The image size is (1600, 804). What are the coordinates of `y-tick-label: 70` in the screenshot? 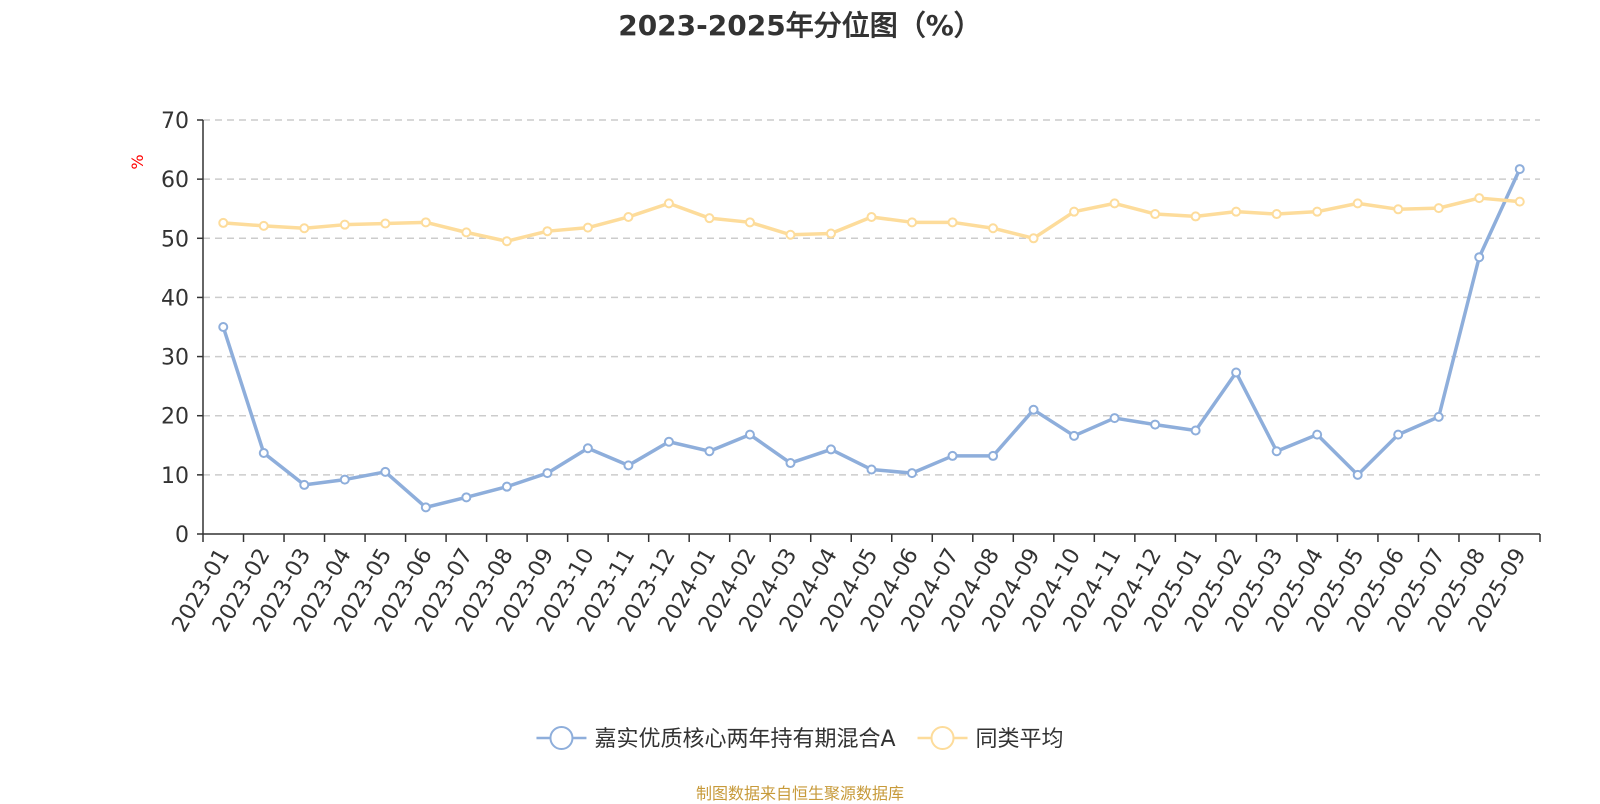 It's located at (175, 121).